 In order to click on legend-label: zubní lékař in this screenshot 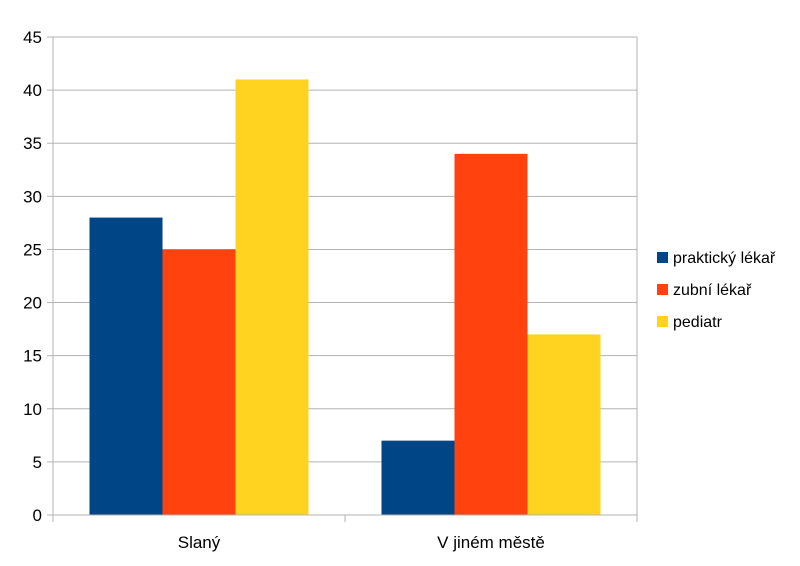, I will do `click(712, 290)`.